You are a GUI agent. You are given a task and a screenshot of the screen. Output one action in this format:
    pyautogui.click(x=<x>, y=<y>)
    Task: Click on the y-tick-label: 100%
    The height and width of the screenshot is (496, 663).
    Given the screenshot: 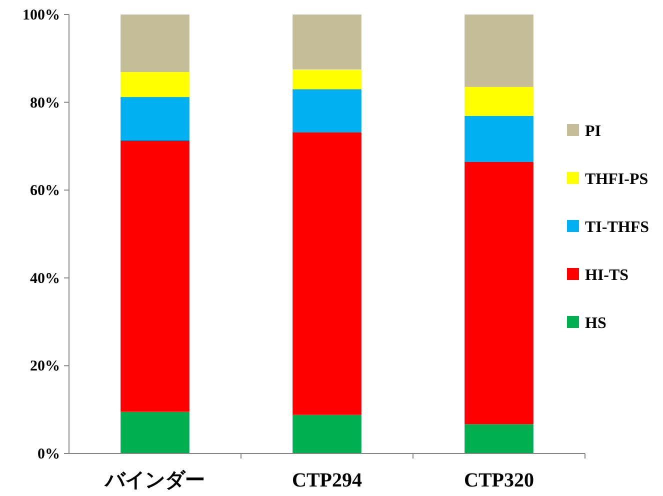 What is the action you would take?
    pyautogui.click(x=41, y=16)
    